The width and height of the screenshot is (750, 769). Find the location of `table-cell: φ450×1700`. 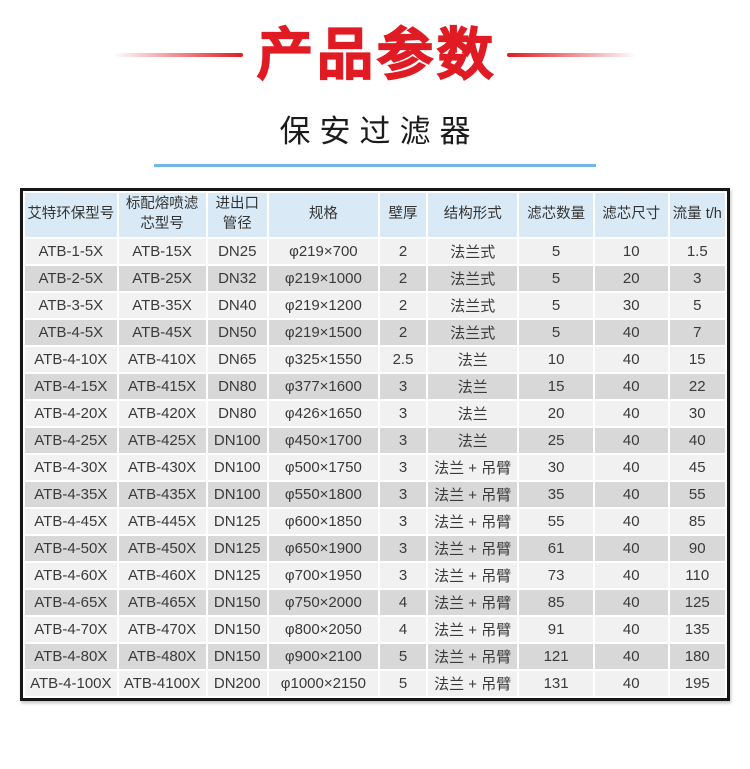

table-cell: φ450×1700 is located at coordinates (323, 440).